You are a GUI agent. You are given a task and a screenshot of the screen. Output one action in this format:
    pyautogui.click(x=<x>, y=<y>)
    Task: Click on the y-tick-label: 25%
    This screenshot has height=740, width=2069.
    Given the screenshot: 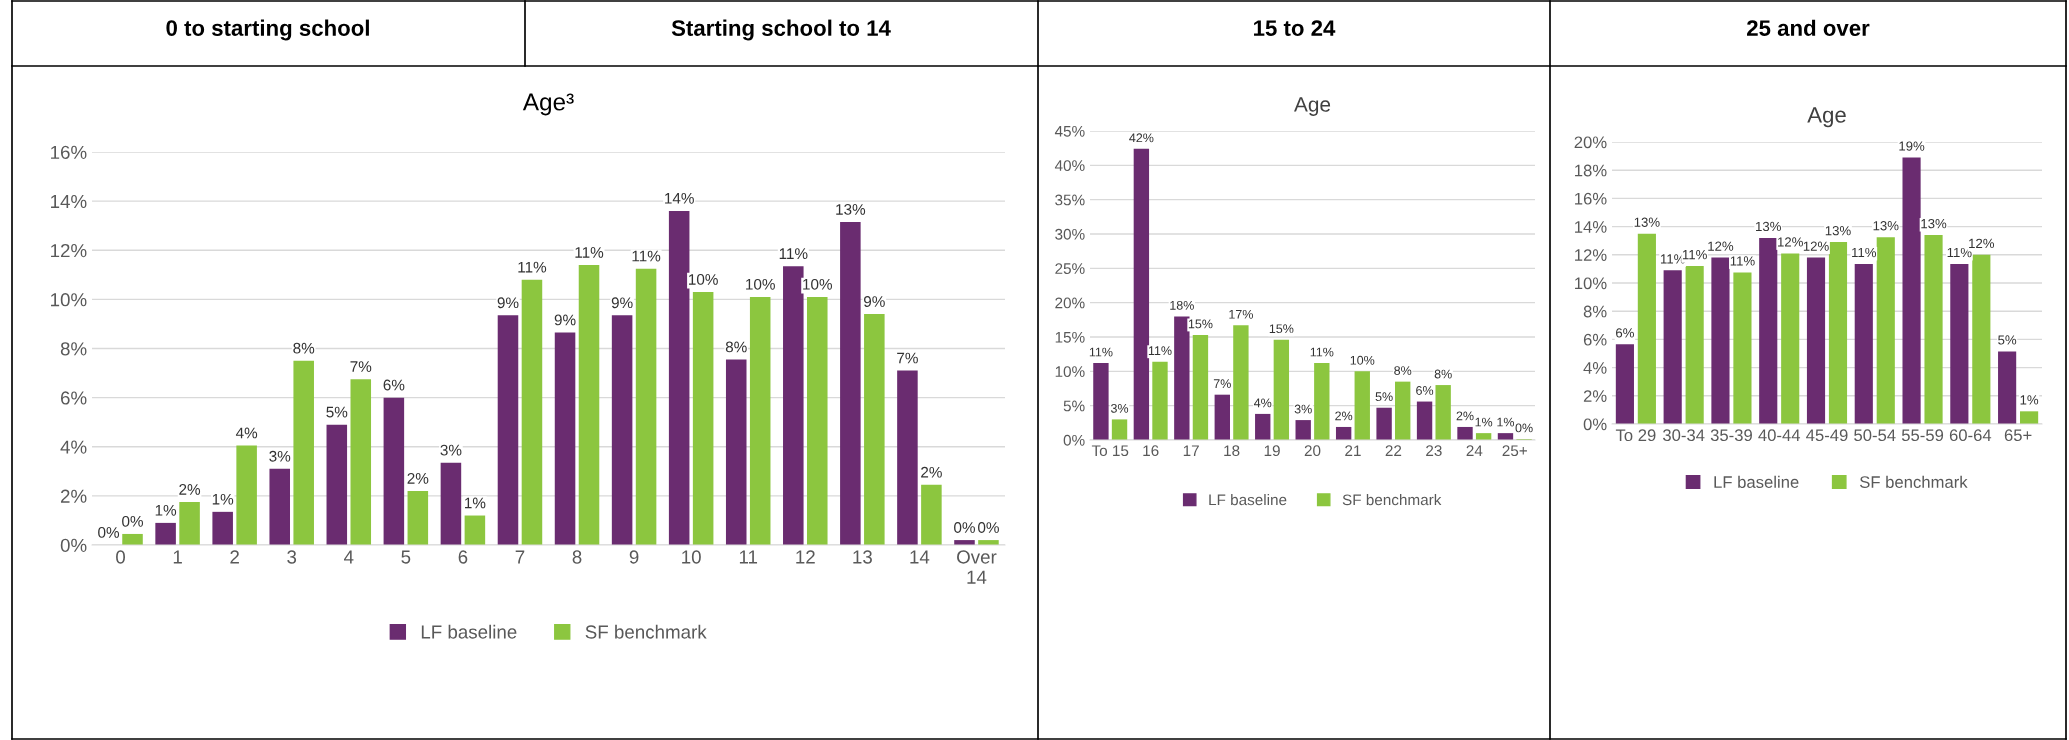 What is the action you would take?
    pyautogui.click(x=1070, y=269)
    